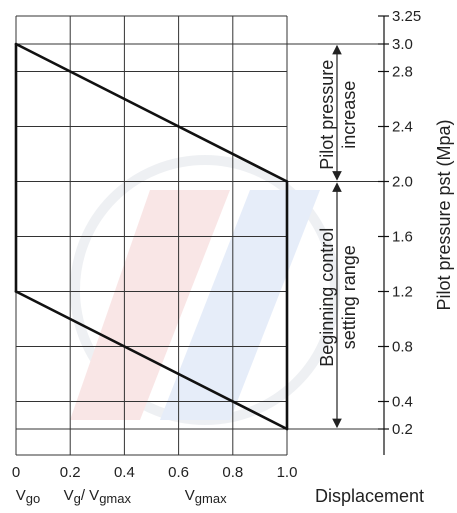 The height and width of the screenshot is (513, 457). I want to click on annotation-label-1: Beginning control setting range, so click(338, 297).